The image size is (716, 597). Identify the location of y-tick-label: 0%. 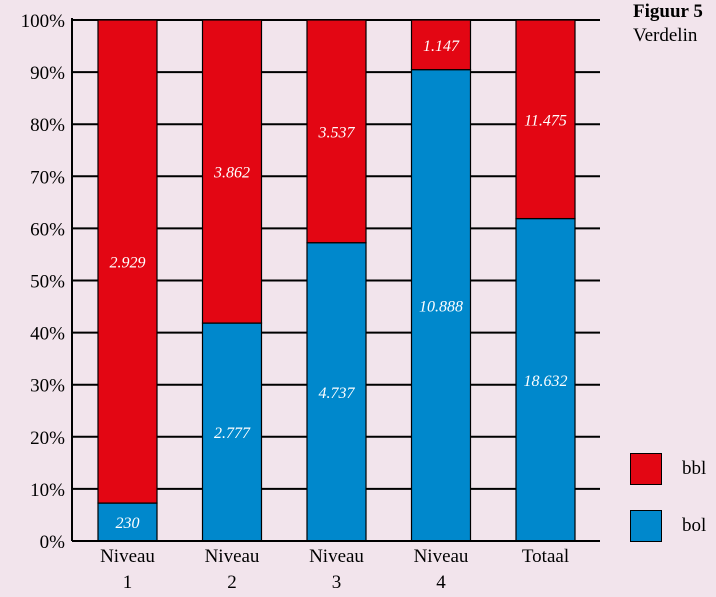
(53, 542).